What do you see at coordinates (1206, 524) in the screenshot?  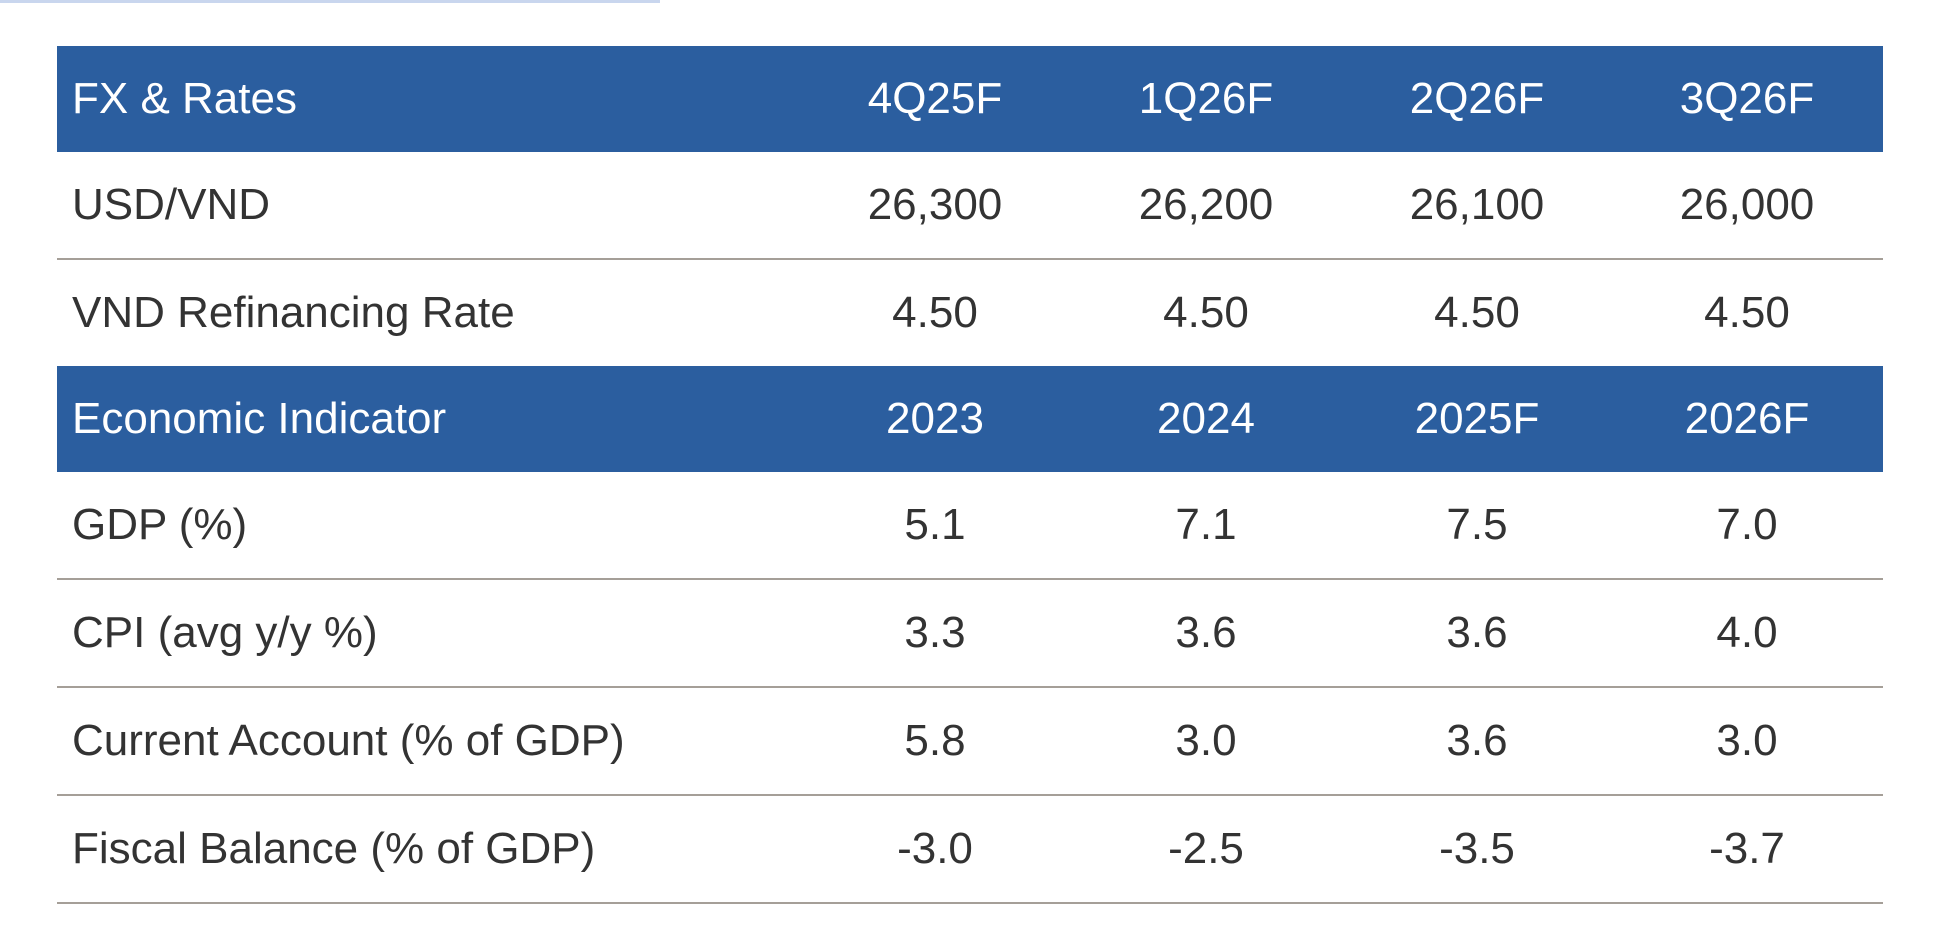 I see `cell-value: 7.1` at bounding box center [1206, 524].